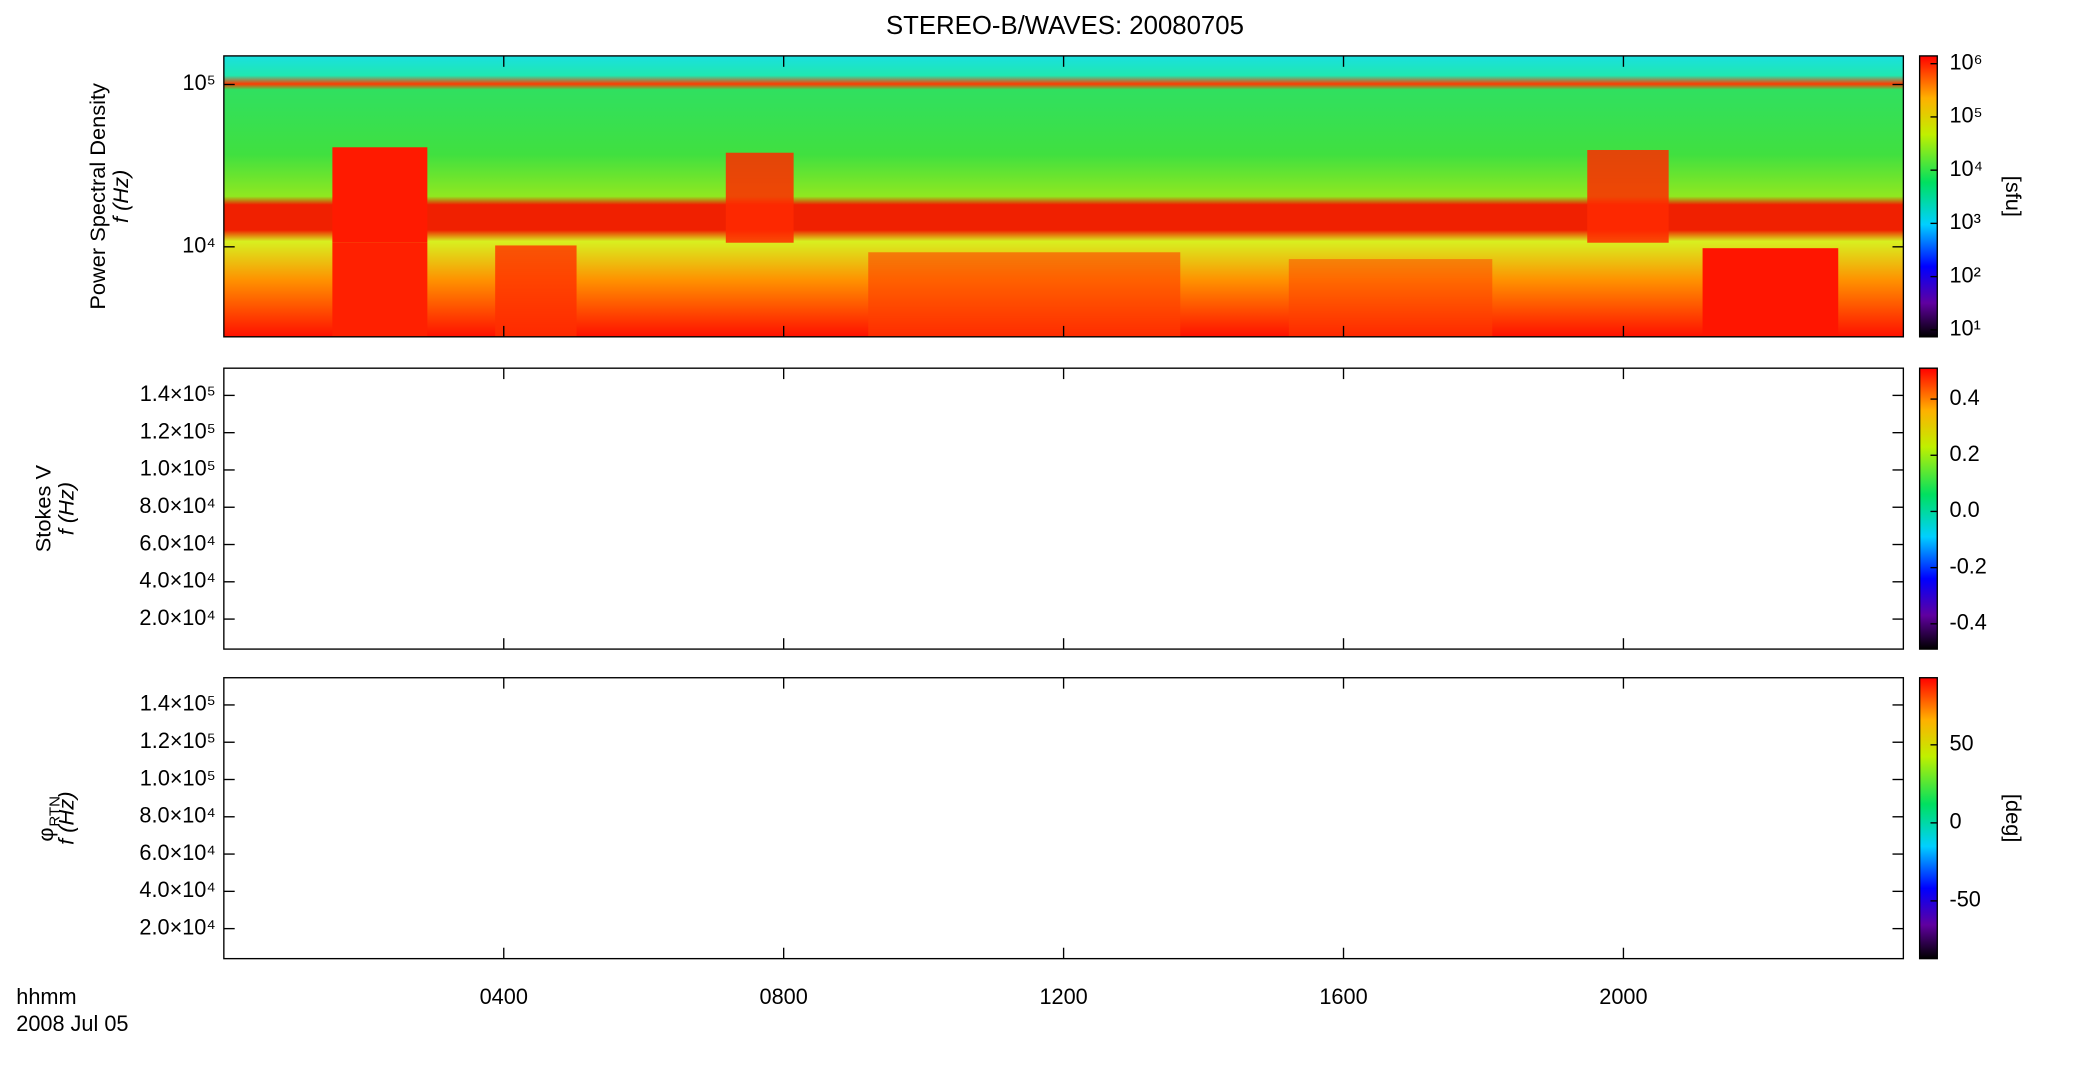 The height and width of the screenshot is (1080, 2096). What do you see at coordinates (1967, 622) in the screenshot?
I see `colorbar-tick-label: -0.4` at bounding box center [1967, 622].